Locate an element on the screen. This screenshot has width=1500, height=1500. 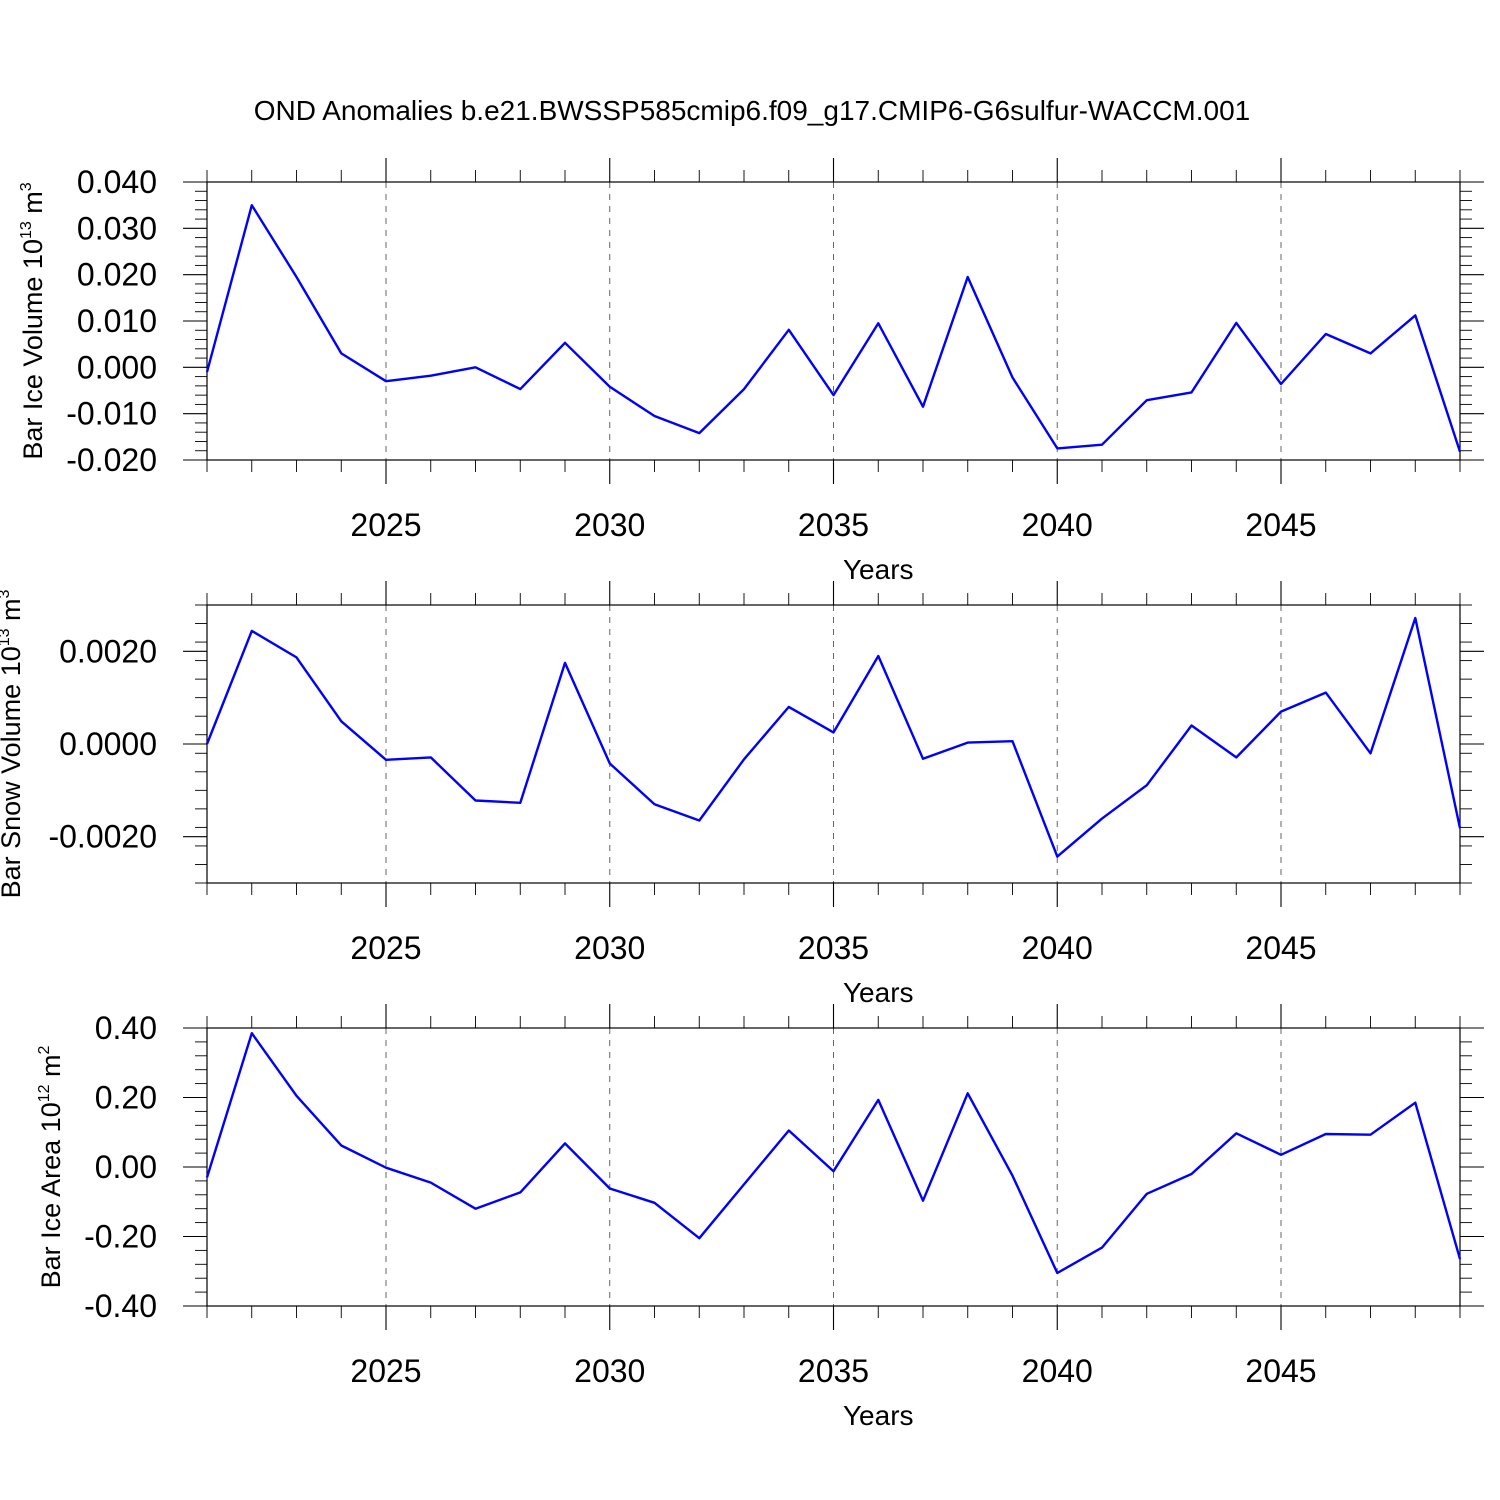
y-tick-label: 0.020 is located at coordinates (117, 275).